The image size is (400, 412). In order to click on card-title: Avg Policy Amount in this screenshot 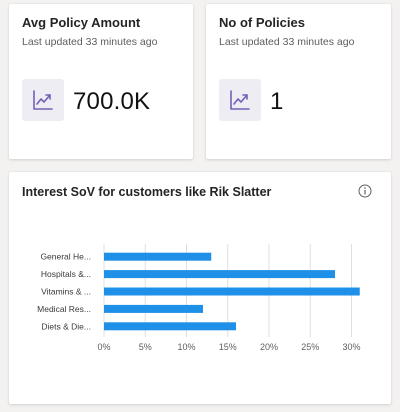, I will do `click(81, 22)`.